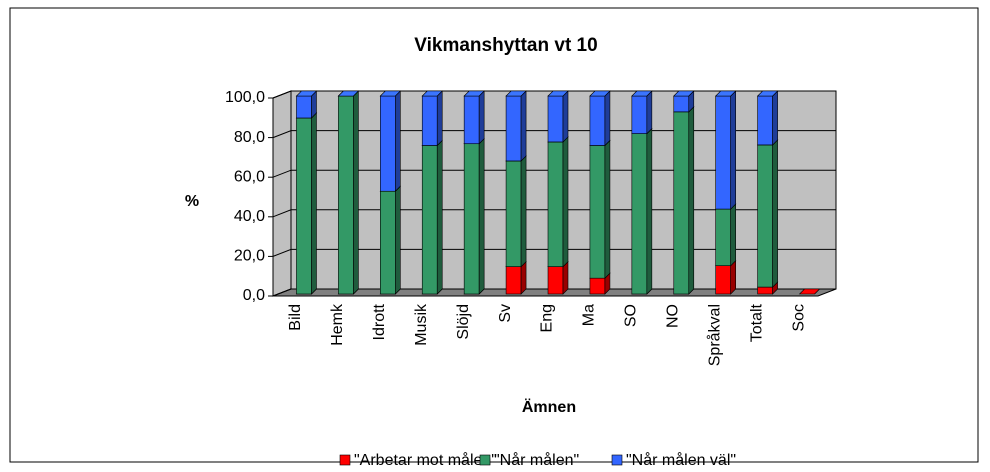 The width and height of the screenshot is (990, 472). What do you see at coordinates (249, 176) in the screenshot?
I see `y-tick-label: 60,0` at bounding box center [249, 176].